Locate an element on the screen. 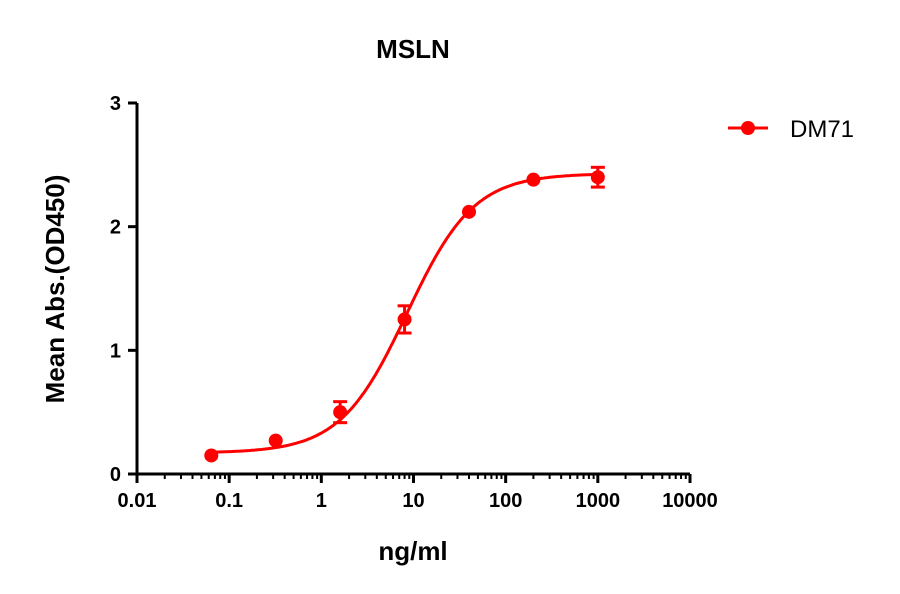  x-tick-label: 10000 is located at coordinates (690, 501).